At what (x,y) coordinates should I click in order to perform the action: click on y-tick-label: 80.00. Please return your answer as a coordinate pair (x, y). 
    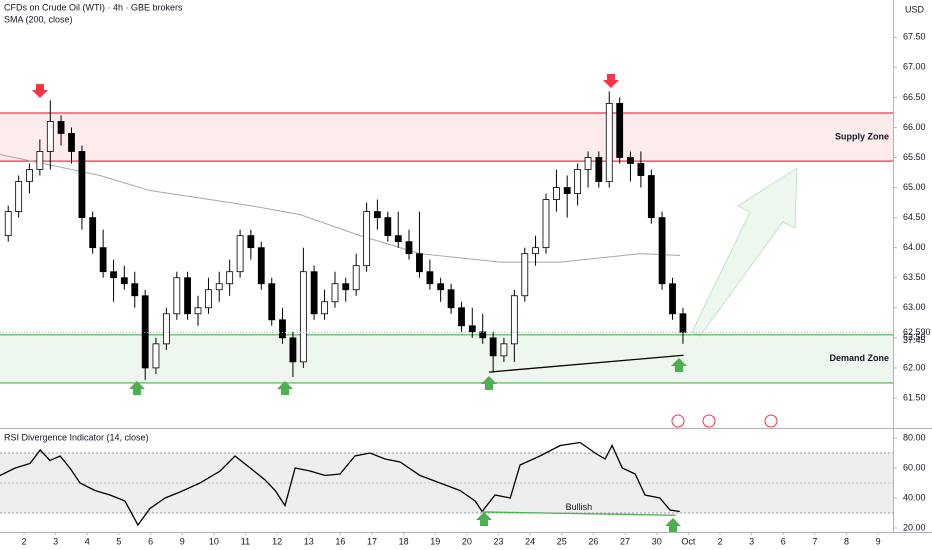
    Looking at the image, I should click on (914, 437).